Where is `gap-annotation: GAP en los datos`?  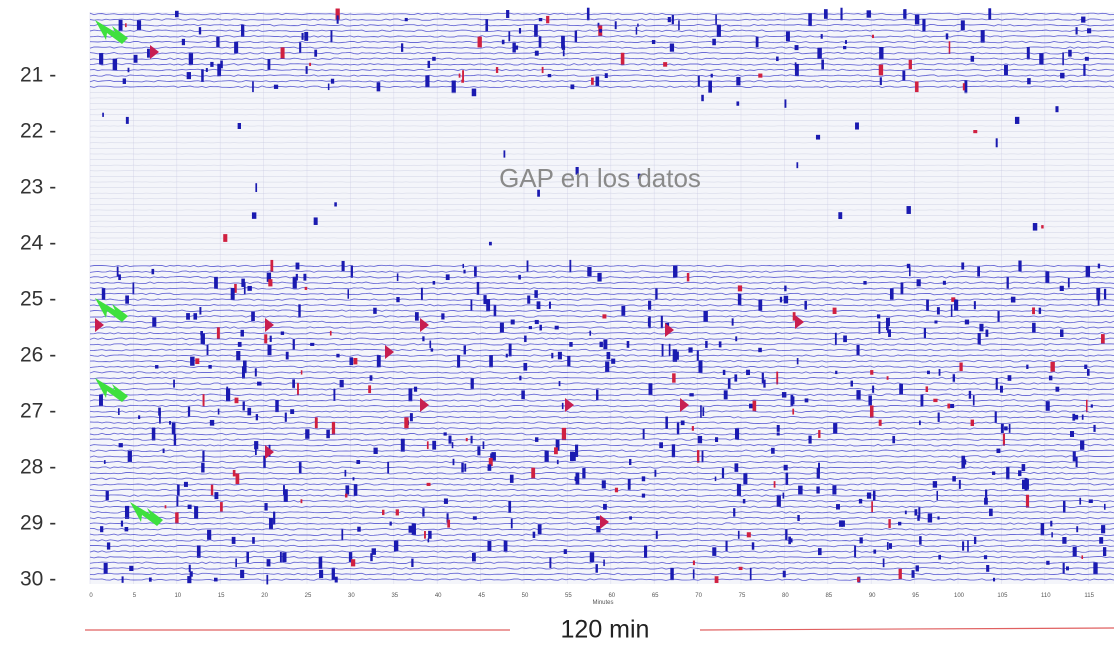
gap-annotation: GAP en los datos is located at coordinates (600, 178).